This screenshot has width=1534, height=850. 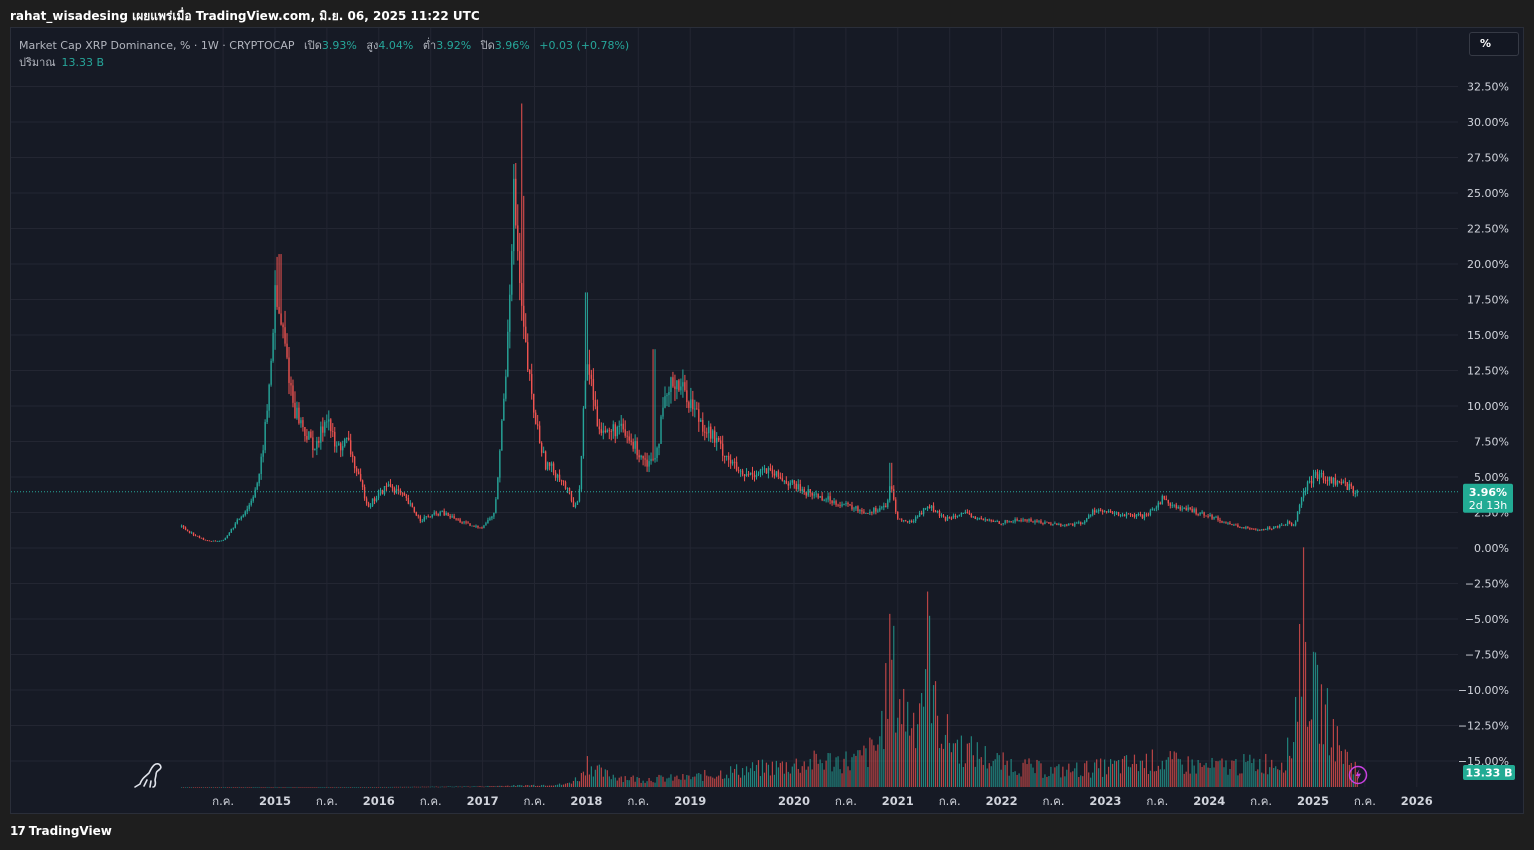 What do you see at coordinates (148, 775) in the screenshot?
I see `dinosaur-icon` at bounding box center [148, 775].